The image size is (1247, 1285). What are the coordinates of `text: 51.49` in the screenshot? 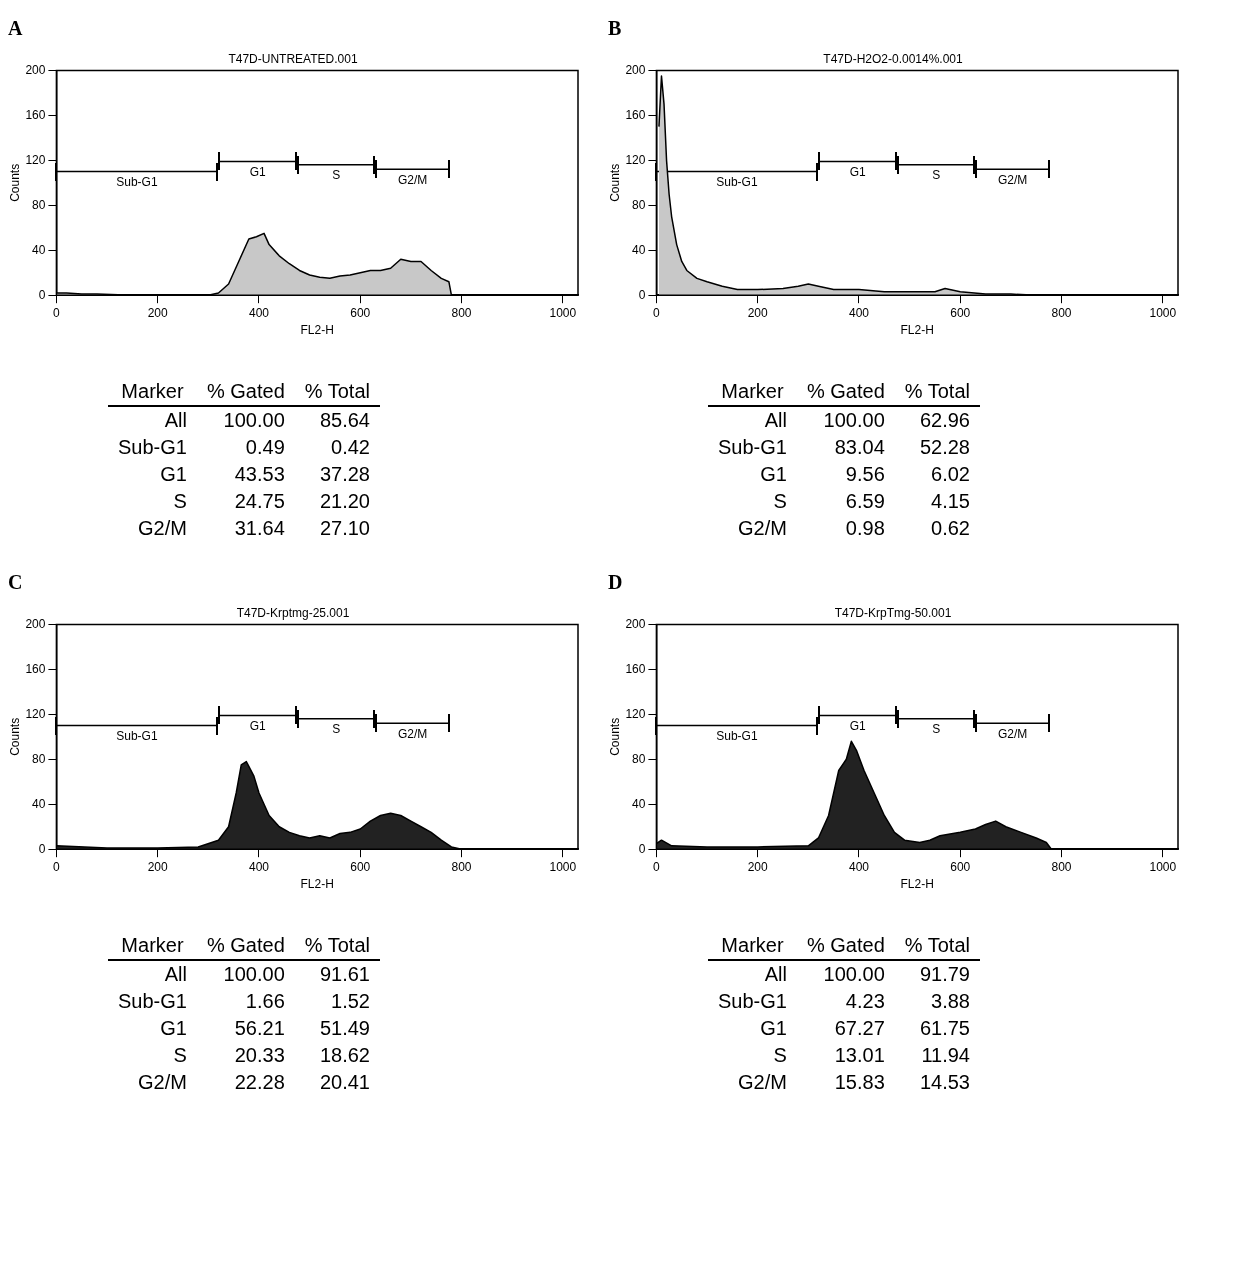 It's located at (344, 1028).